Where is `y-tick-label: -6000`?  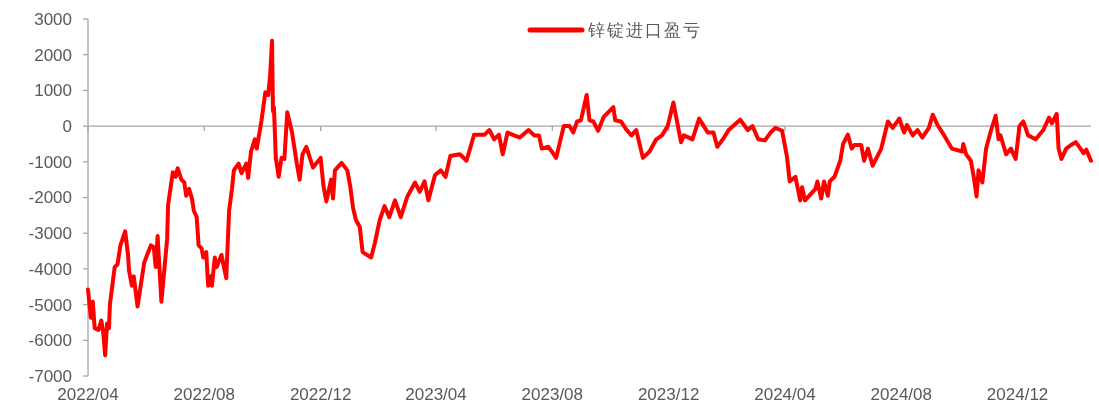
y-tick-label: -6000 is located at coordinates (50, 341).